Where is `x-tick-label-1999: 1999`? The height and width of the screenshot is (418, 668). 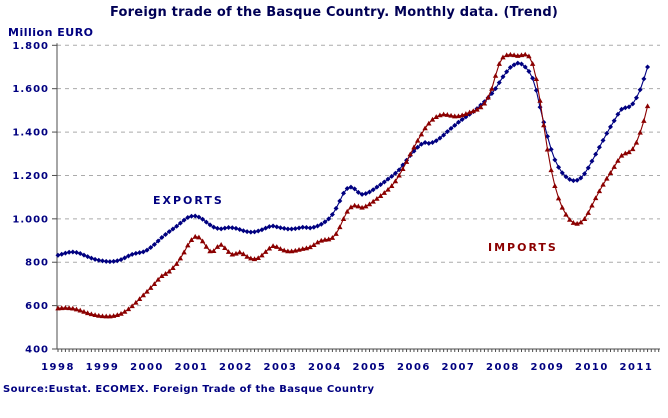 x-tick-label-1999: 1999 is located at coordinates (103, 367).